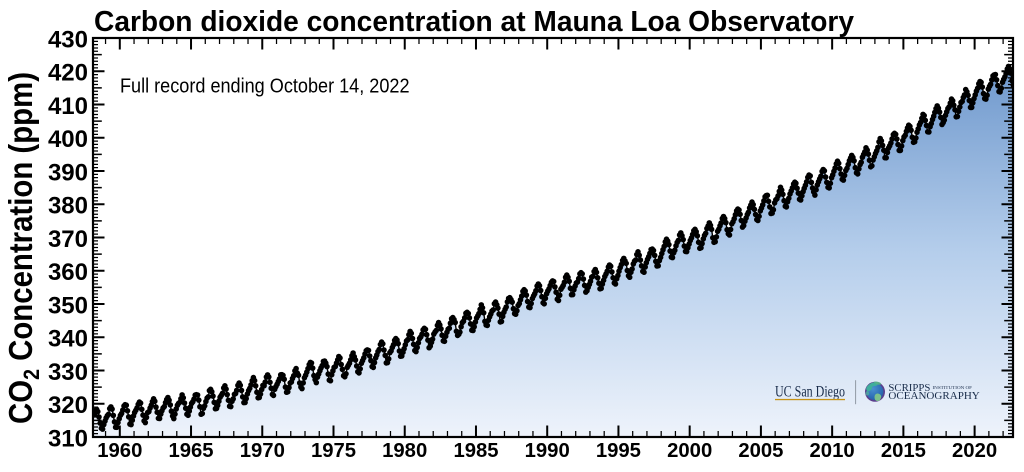 The image size is (1024, 472). Describe the element at coordinates (265, 86) in the screenshot. I see `svg-text:Full record ending October 14,: Full record ending October 14, 2022` at that location.